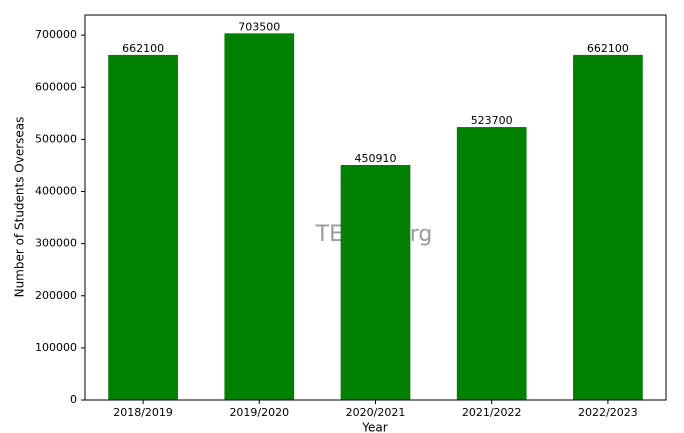  I want to click on value-label: 523700, so click(492, 120).